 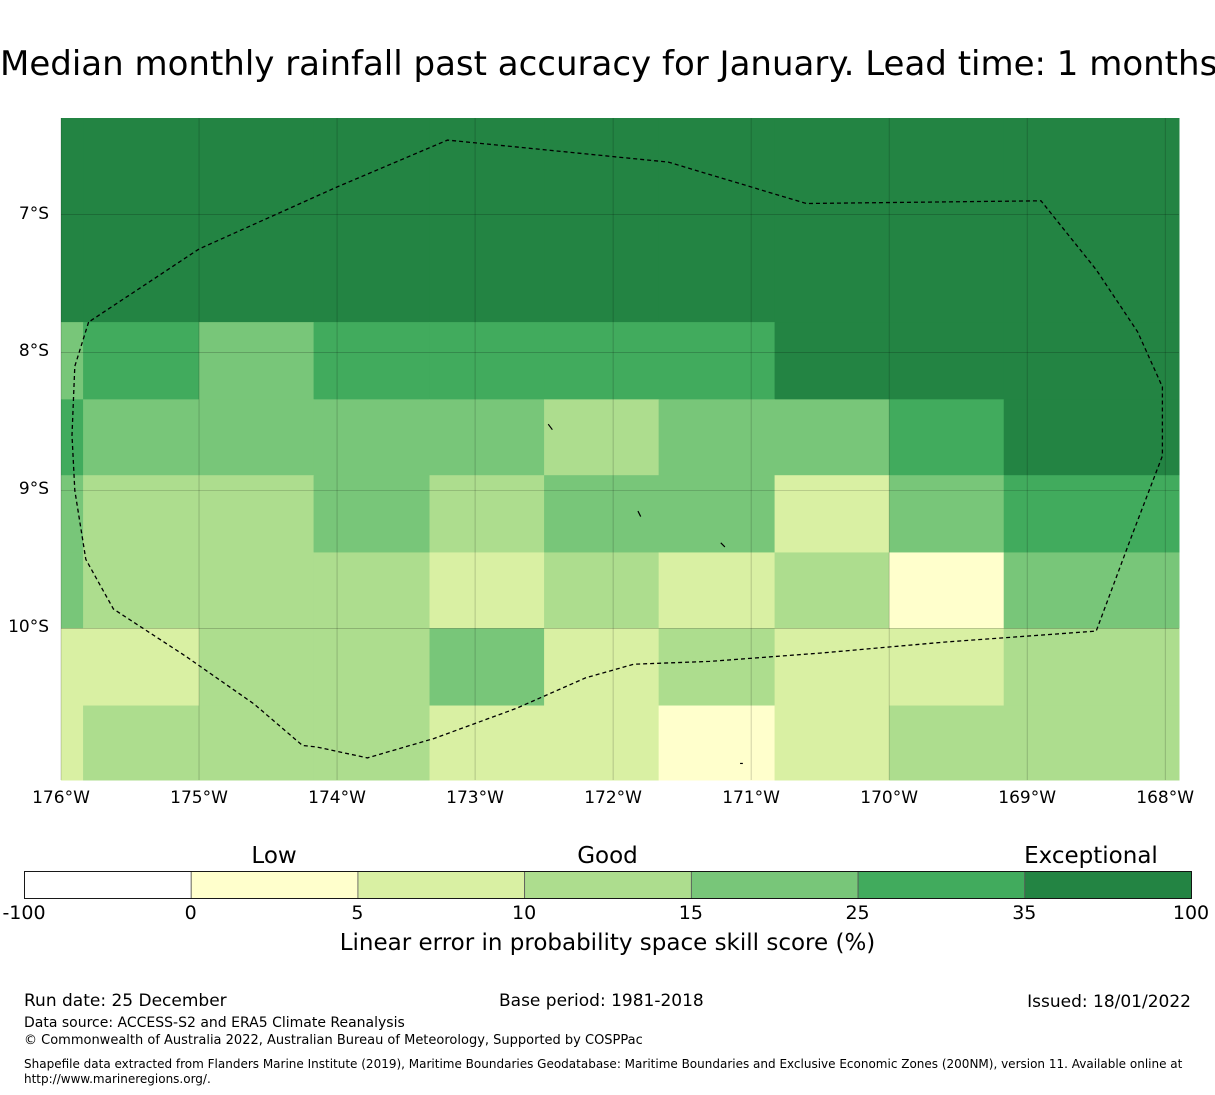 What do you see at coordinates (337, 798) in the screenshot?
I see `x-tick-label: 174°W` at bounding box center [337, 798].